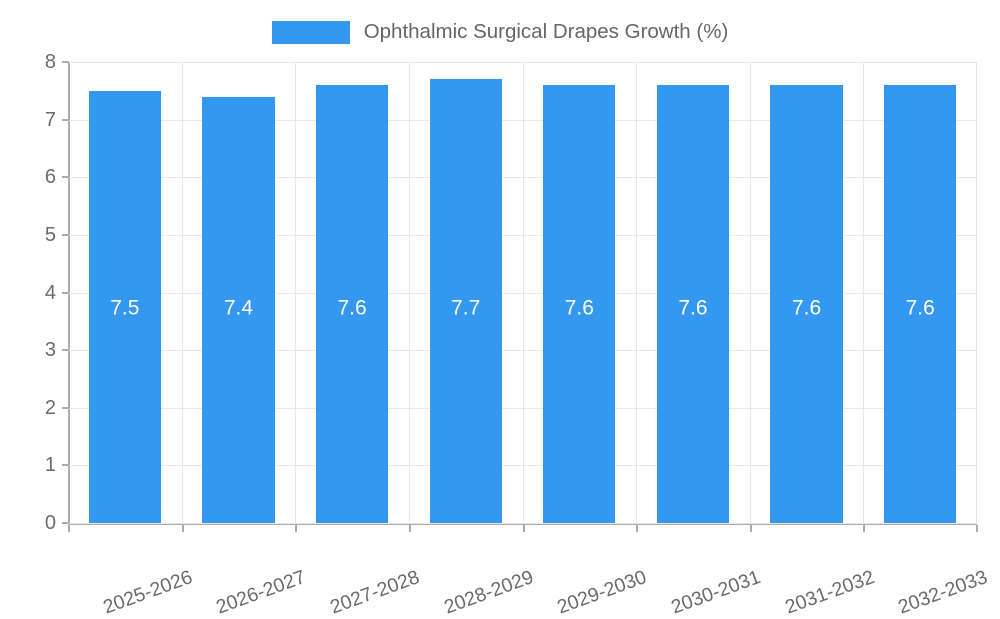 Image resolution: width=1000 pixels, height=619 pixels. What do you see at coordinates (488, 592) in the screenshot?
I see `x-tick-label: 2028-2029` at bounding box center [488, 592].